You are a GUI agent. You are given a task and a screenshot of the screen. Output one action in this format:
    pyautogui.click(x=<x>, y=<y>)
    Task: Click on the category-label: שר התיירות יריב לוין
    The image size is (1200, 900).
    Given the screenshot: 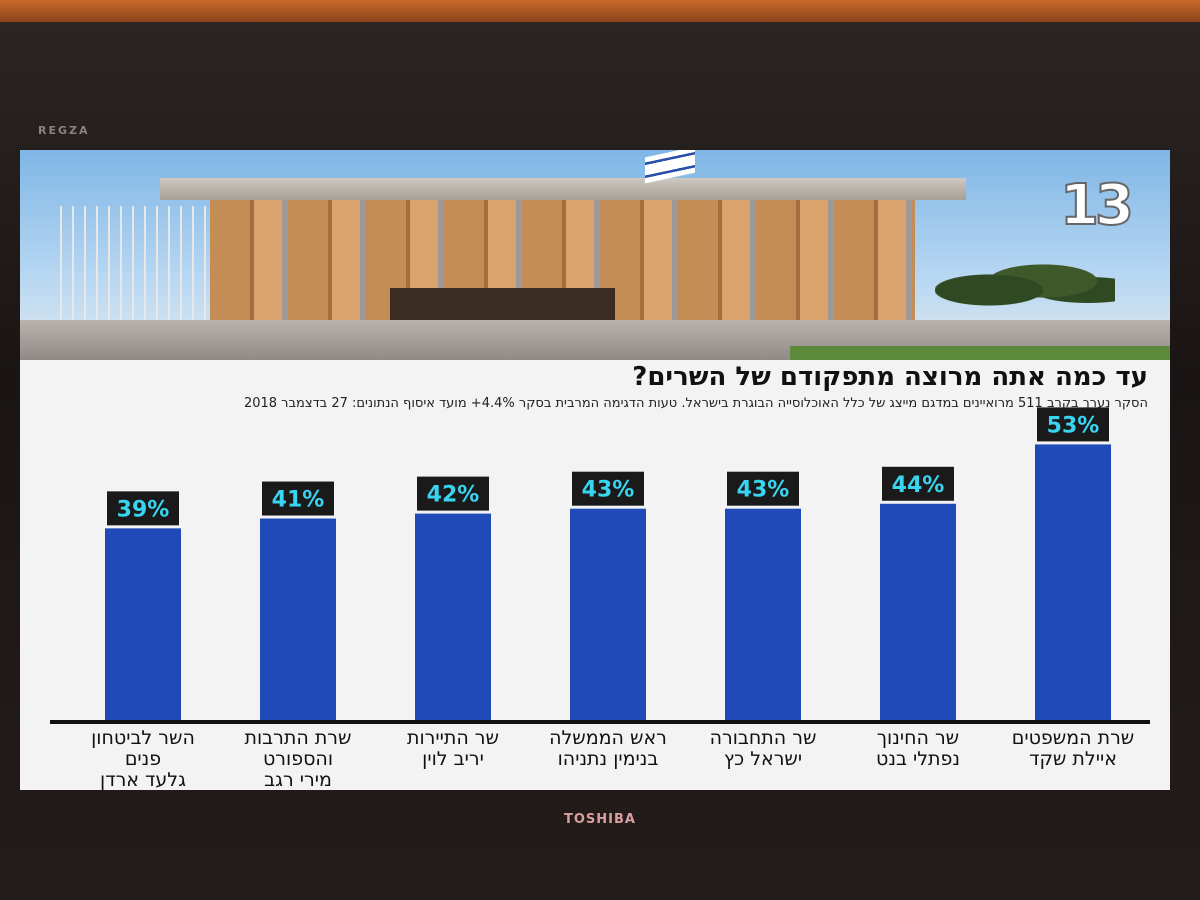 What is the action you would take?
    pyautogui.click(x=453, y=749)
    